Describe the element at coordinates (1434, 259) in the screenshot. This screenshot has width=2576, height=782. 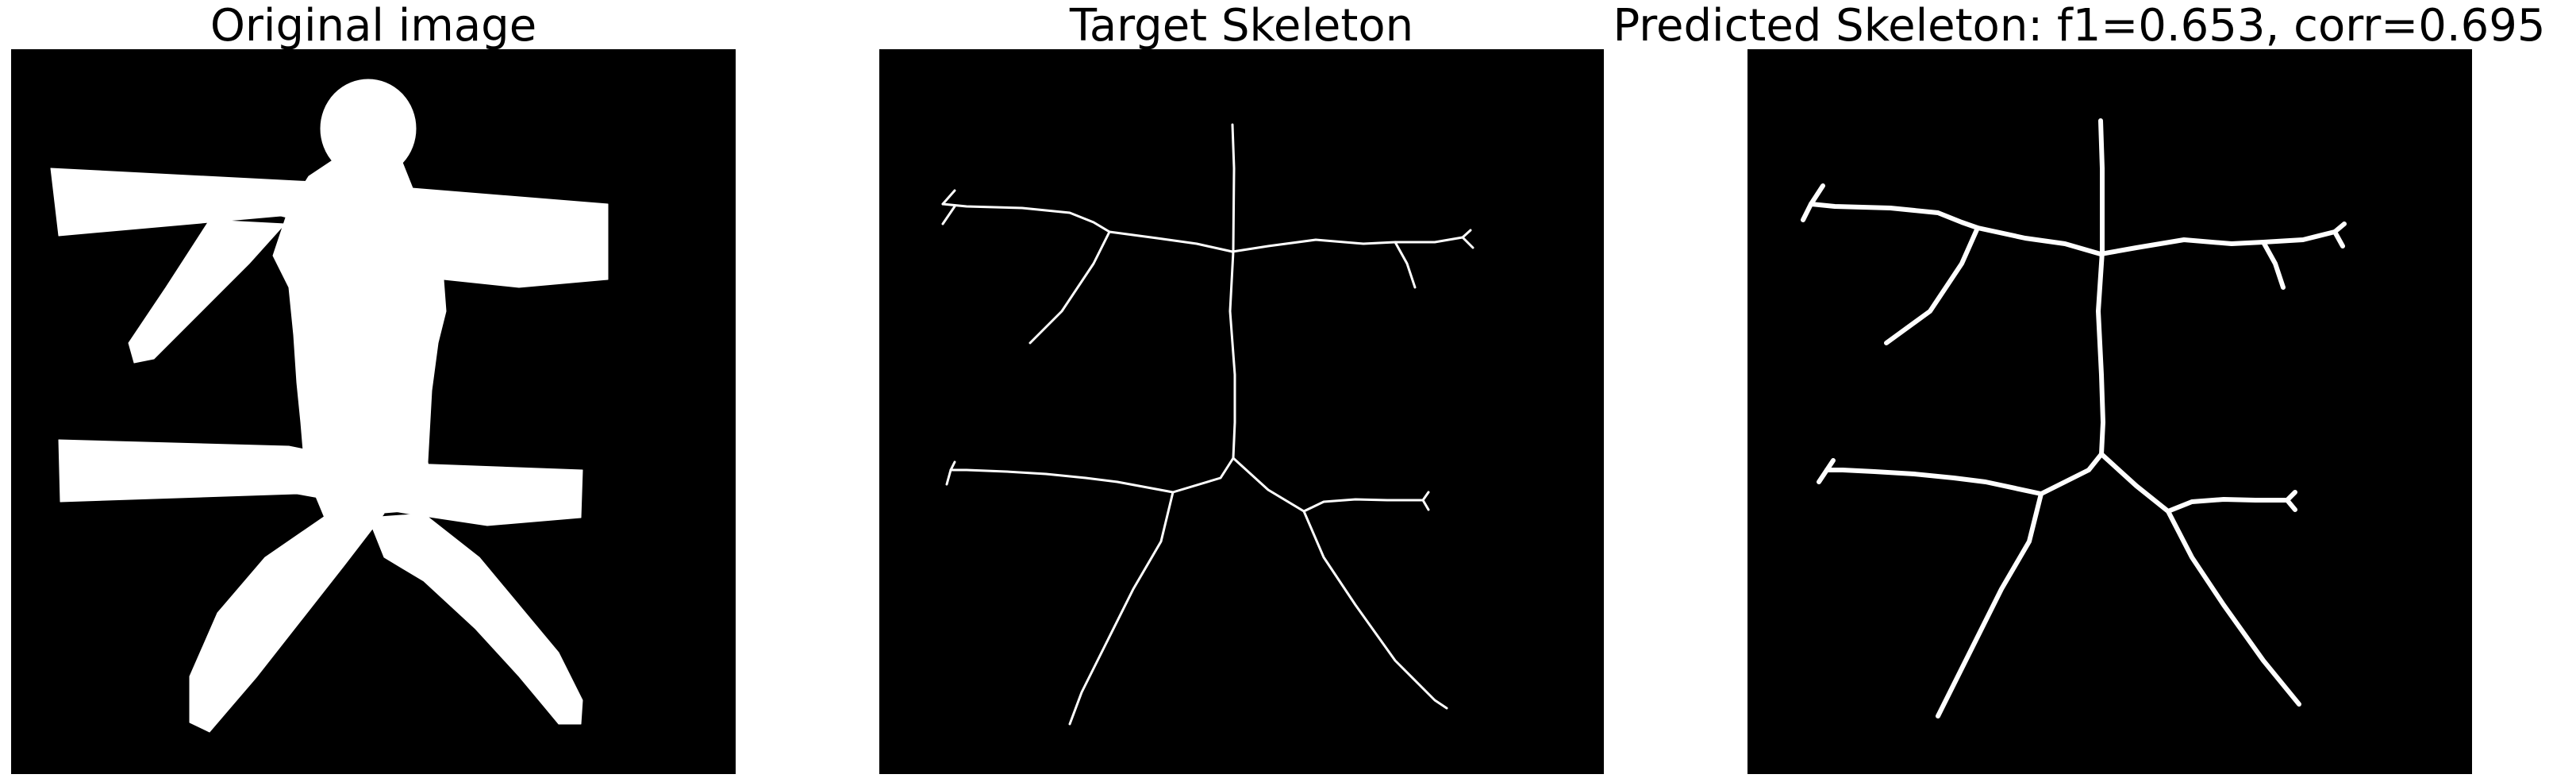
I see `target-upper-right-fork` at that location.